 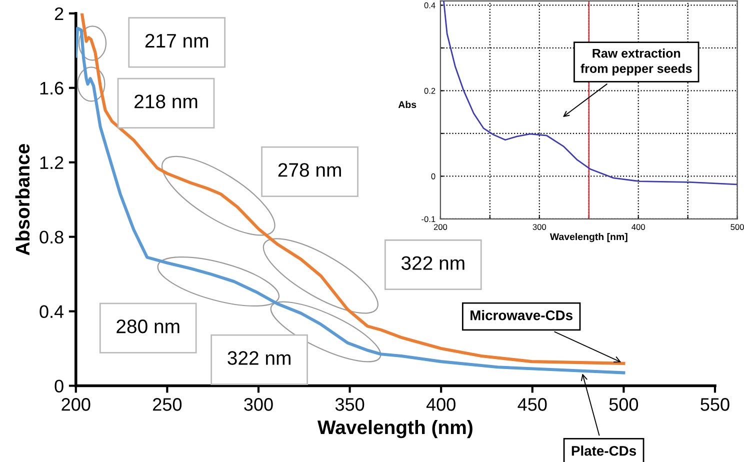 I want to click on x-axis-title: Wavelength (nm), so click(x=395, y=429).